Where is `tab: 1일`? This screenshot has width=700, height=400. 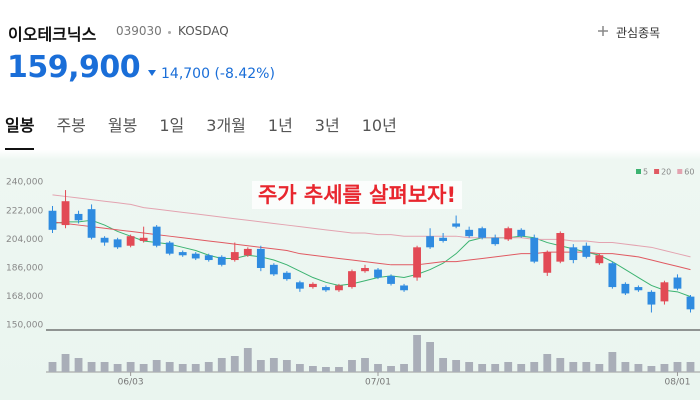
tab: 1일 is located at coordinates (172, 125).